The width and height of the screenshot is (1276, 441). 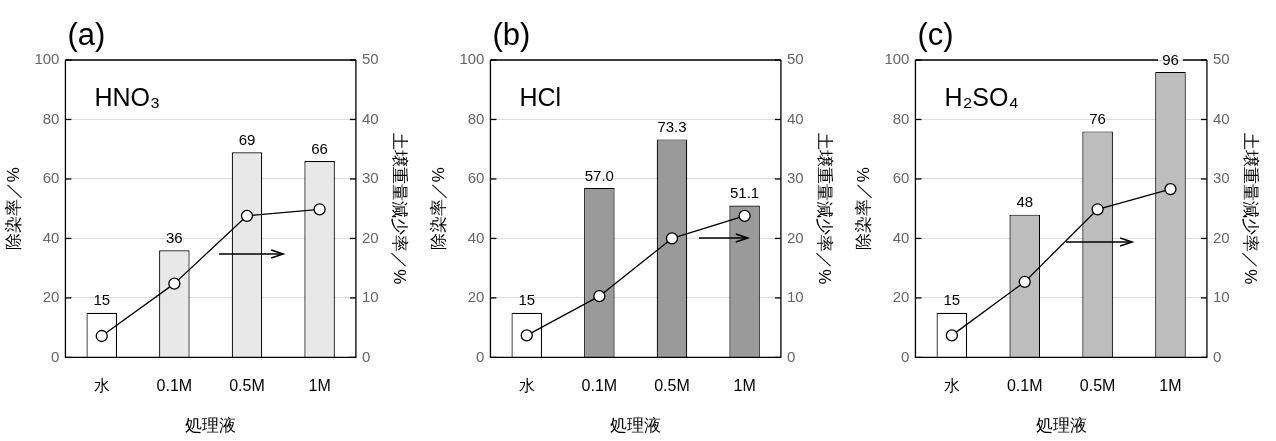 What do you see at coordinates (540, 96) in the screenshot?
I see `annotation: HCl` at bounding box center [540, 96].